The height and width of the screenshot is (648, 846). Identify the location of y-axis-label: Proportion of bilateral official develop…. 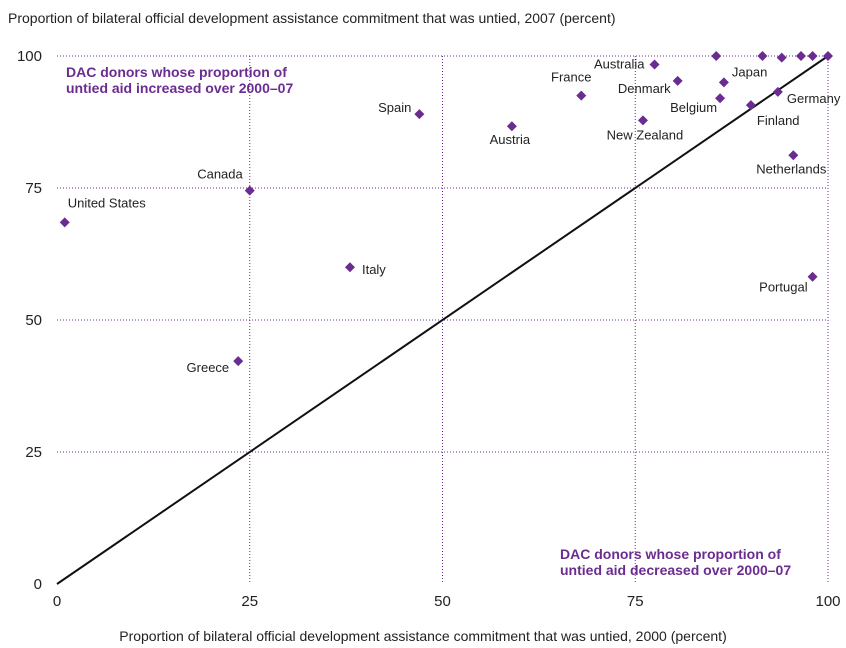
(312, 18).